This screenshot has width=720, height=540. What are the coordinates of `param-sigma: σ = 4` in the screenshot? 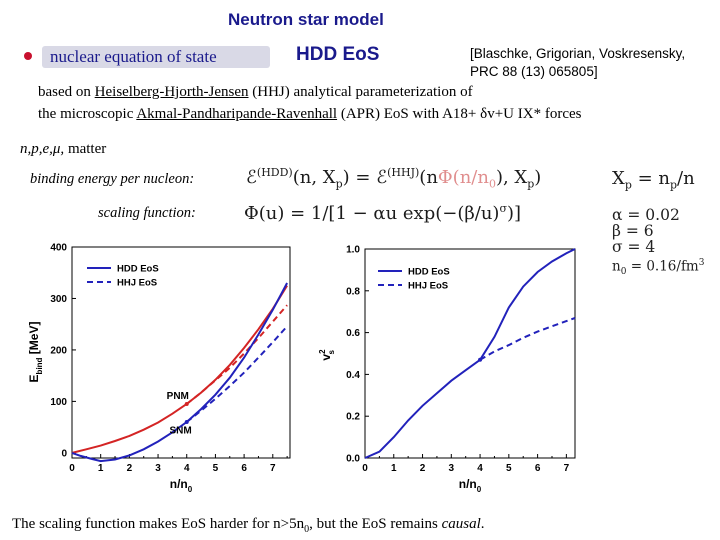 It's located at (634, 247).